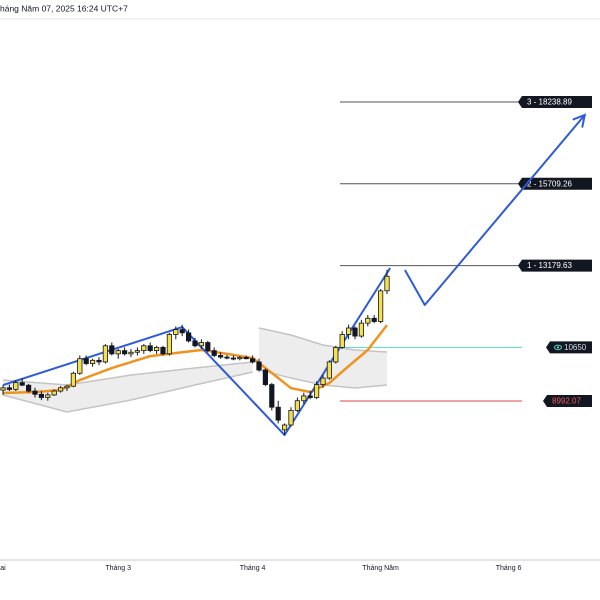  I want to click on eye-icon, so click(558, 347).